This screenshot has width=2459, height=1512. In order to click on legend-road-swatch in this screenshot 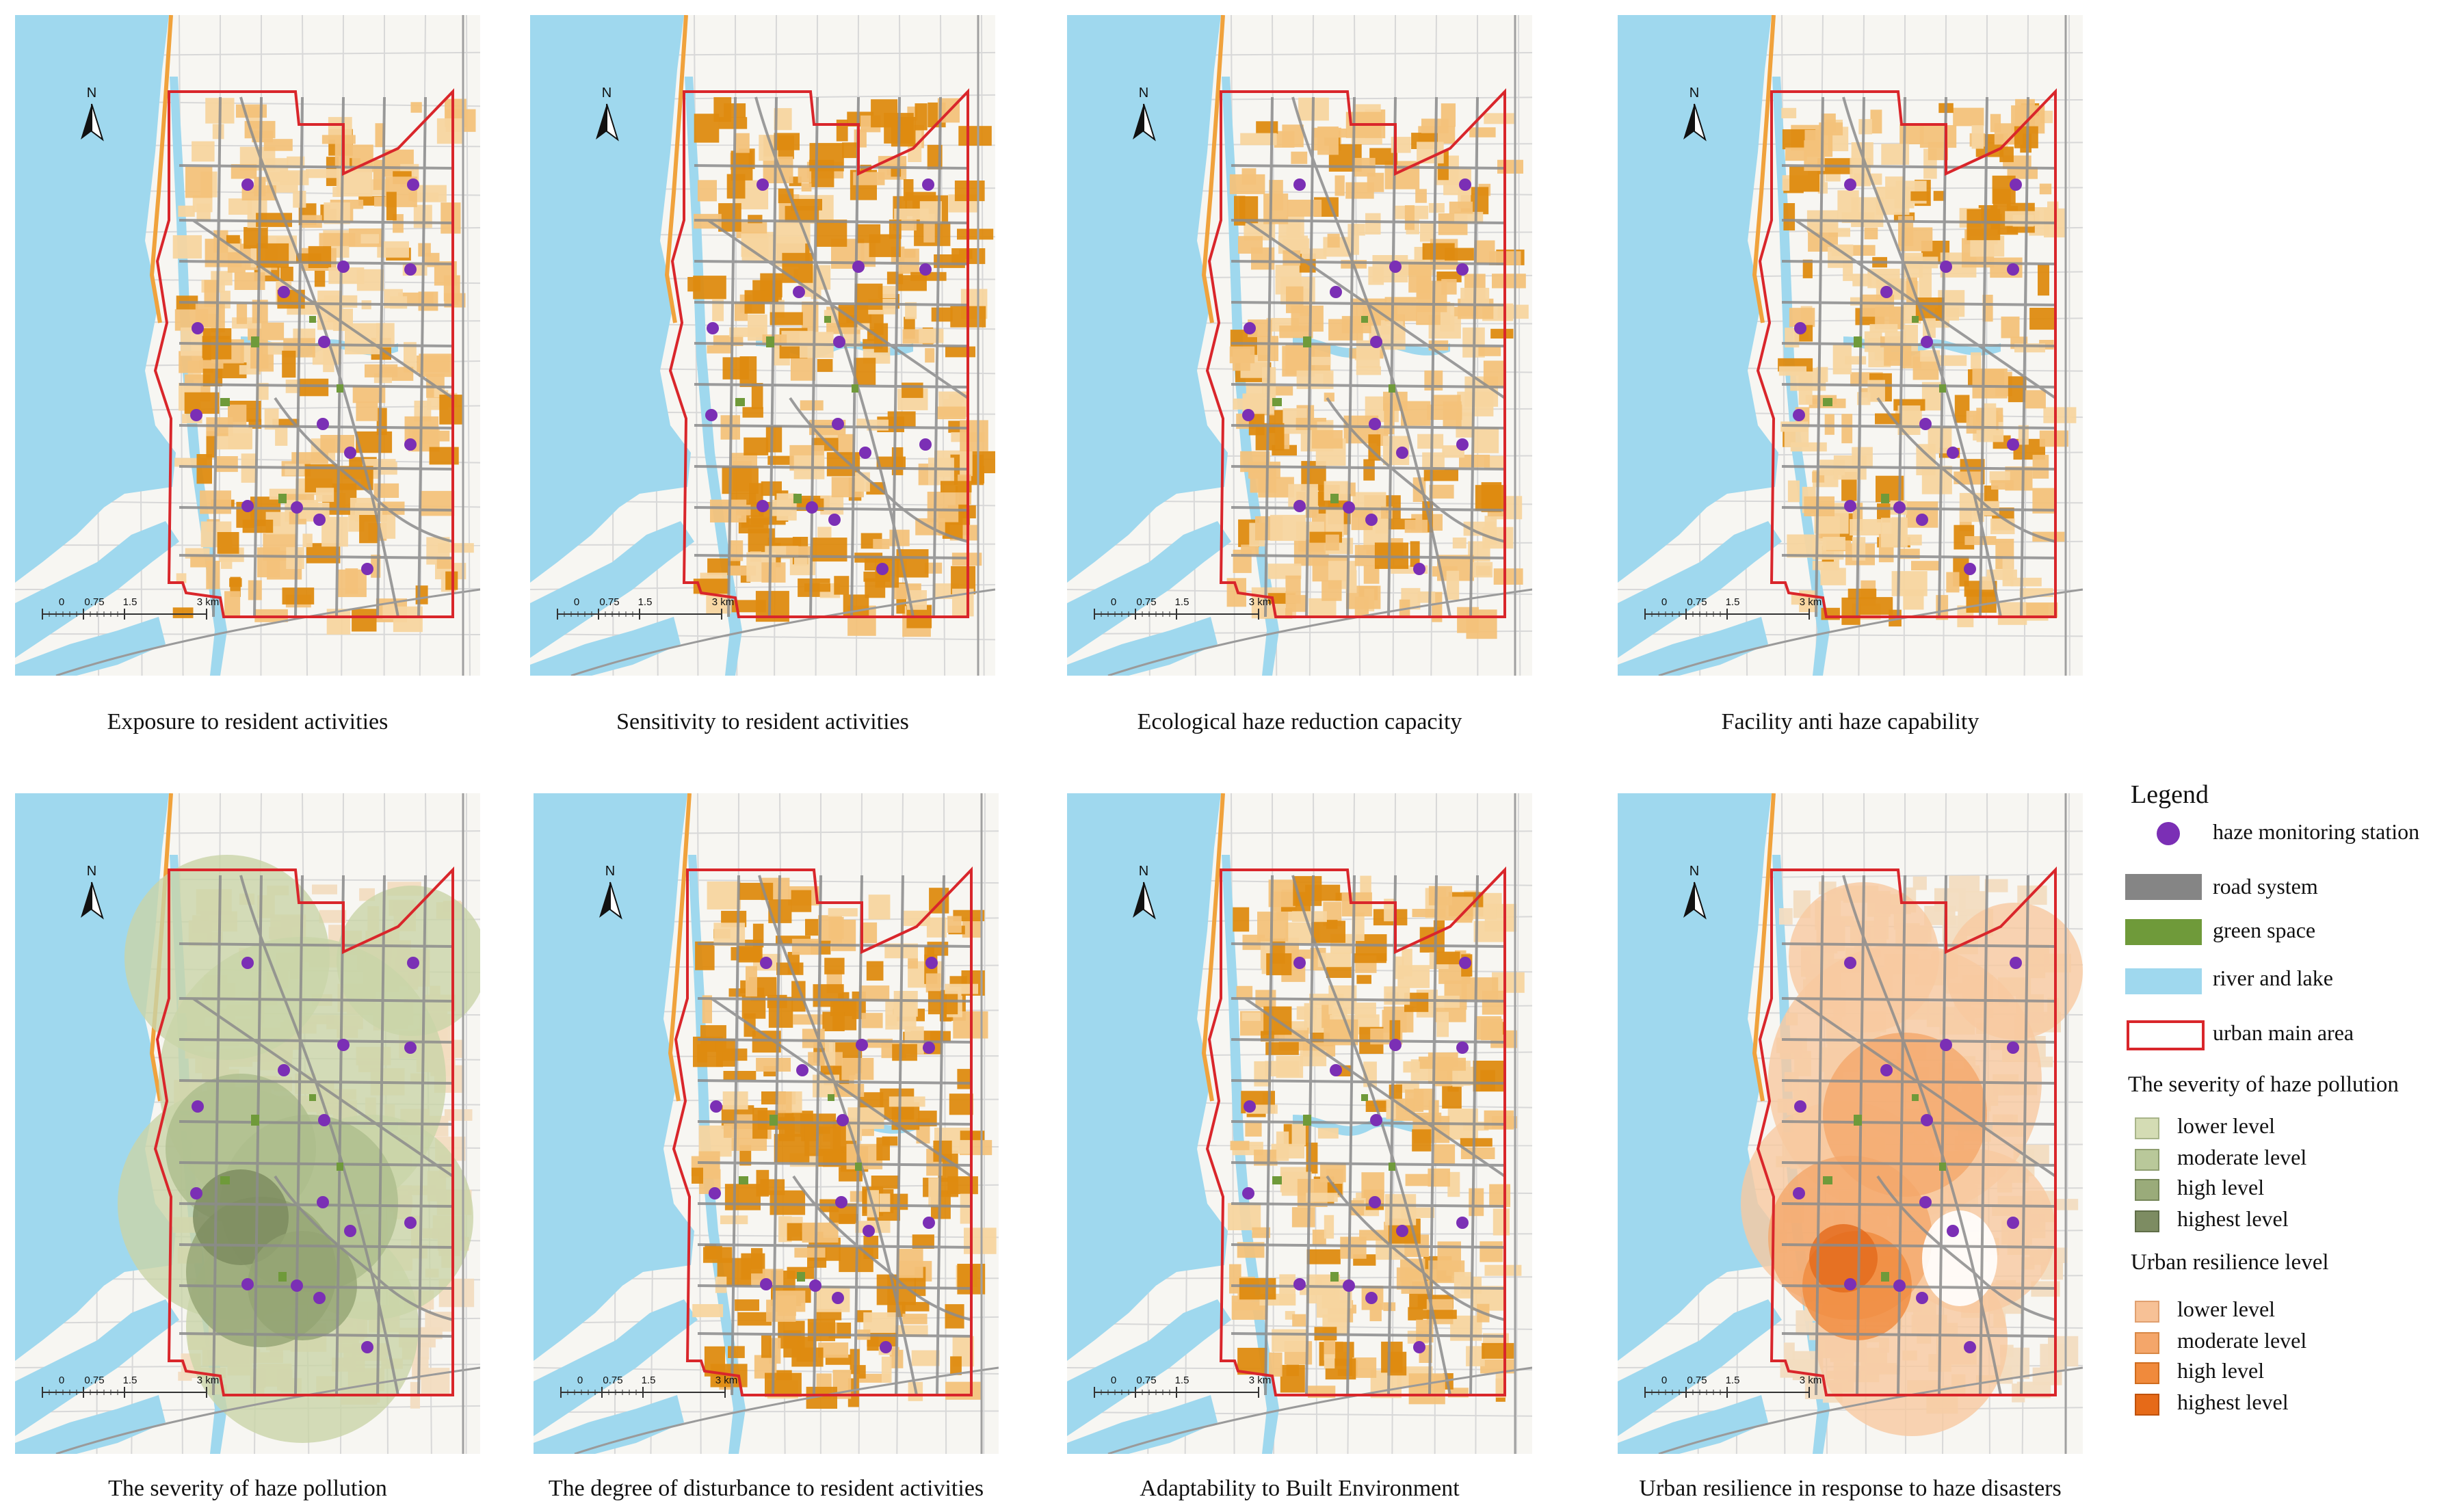, I will do `click(2163, 887)`.